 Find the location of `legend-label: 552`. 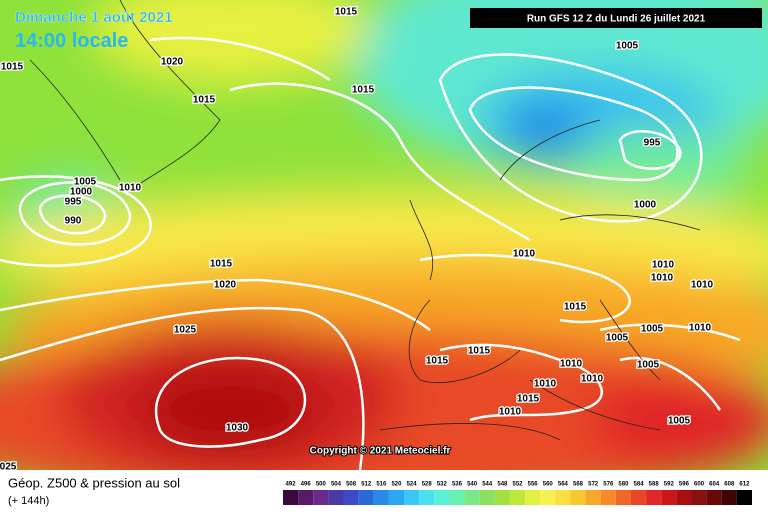

legend-label: 552 is located at coordinates (517, 485).